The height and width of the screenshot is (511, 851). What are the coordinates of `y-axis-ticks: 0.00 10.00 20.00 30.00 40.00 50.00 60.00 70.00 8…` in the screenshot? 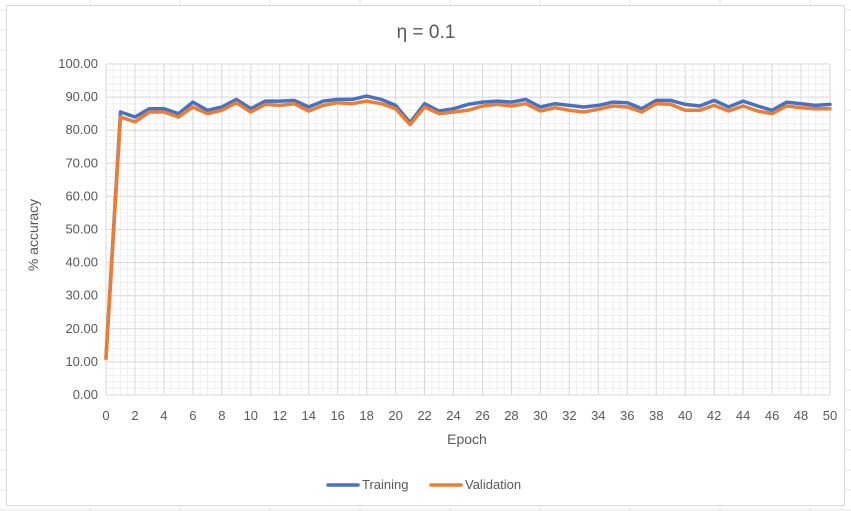 It's located at (78, 229).